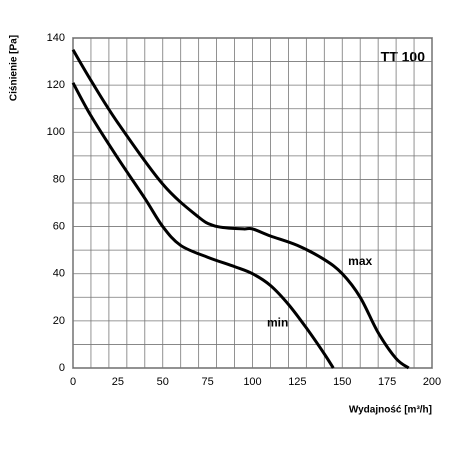 The width and height of the screenshot is (450, 455). Describe the element at coordinates (342, 382) in the screenshot. I see `x-tick-label: 150` at that location.